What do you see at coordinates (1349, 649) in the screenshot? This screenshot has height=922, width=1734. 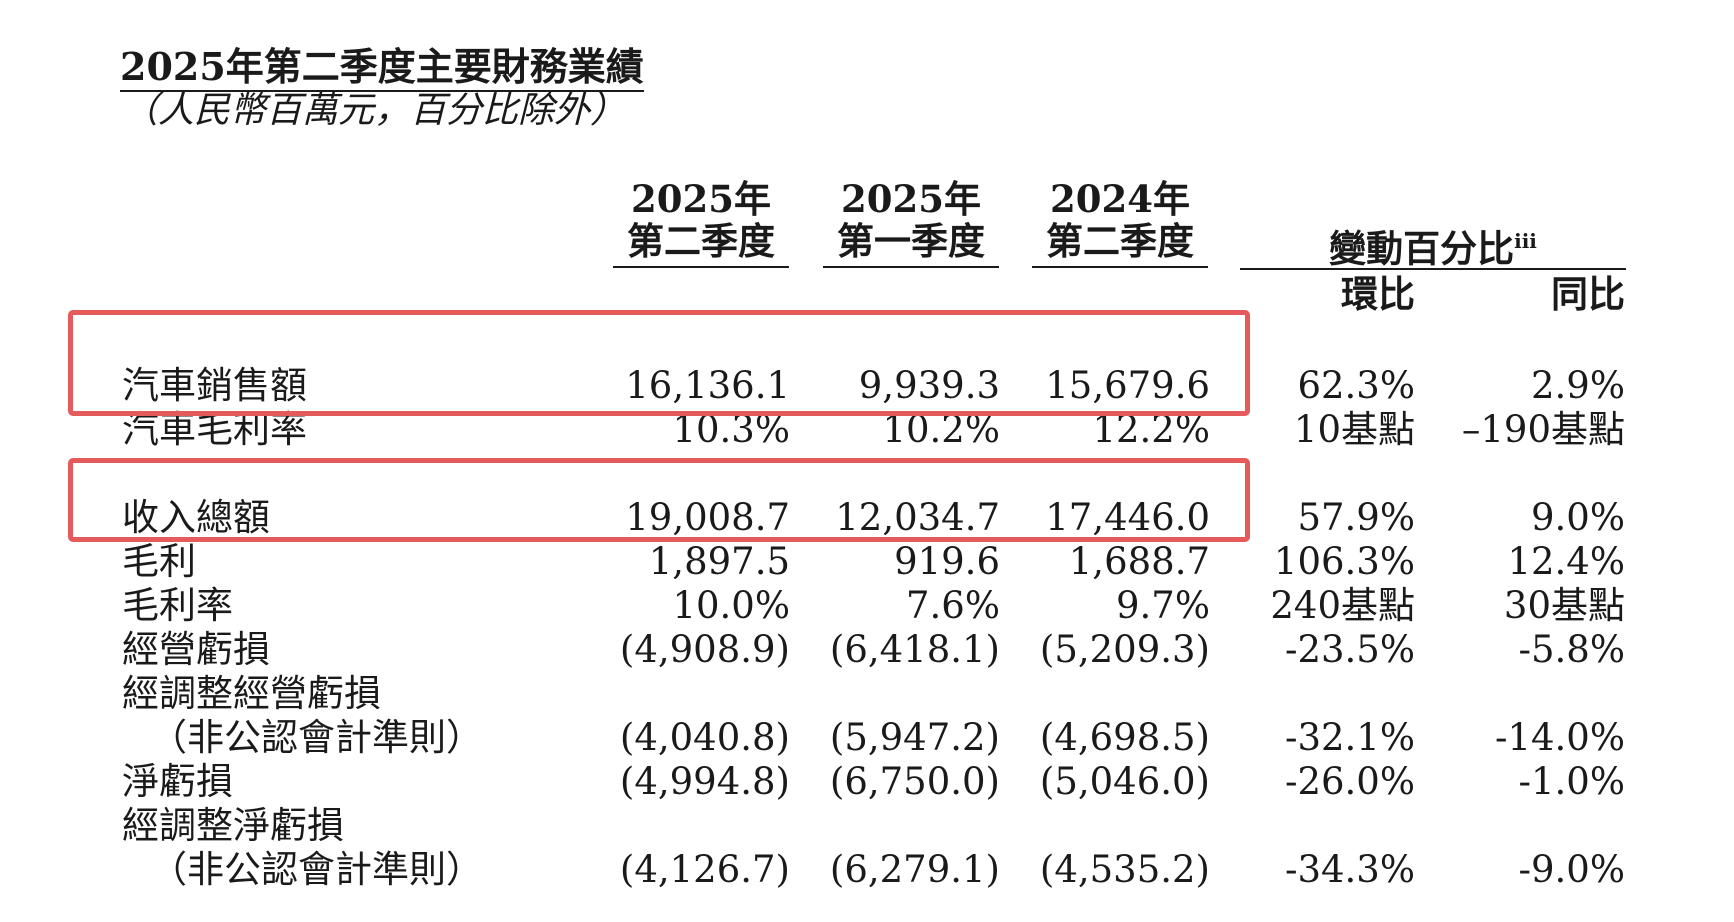 I see `cell-qoq: -23.5%` at bounding box center [1349, 649].